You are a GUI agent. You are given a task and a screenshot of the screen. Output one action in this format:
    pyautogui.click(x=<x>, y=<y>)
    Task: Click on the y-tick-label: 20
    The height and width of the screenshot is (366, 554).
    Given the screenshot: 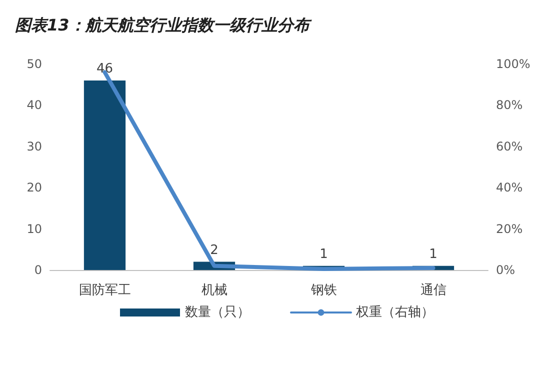 What is the action you would take?
    pyautogui.click(x=34, y=187)
    